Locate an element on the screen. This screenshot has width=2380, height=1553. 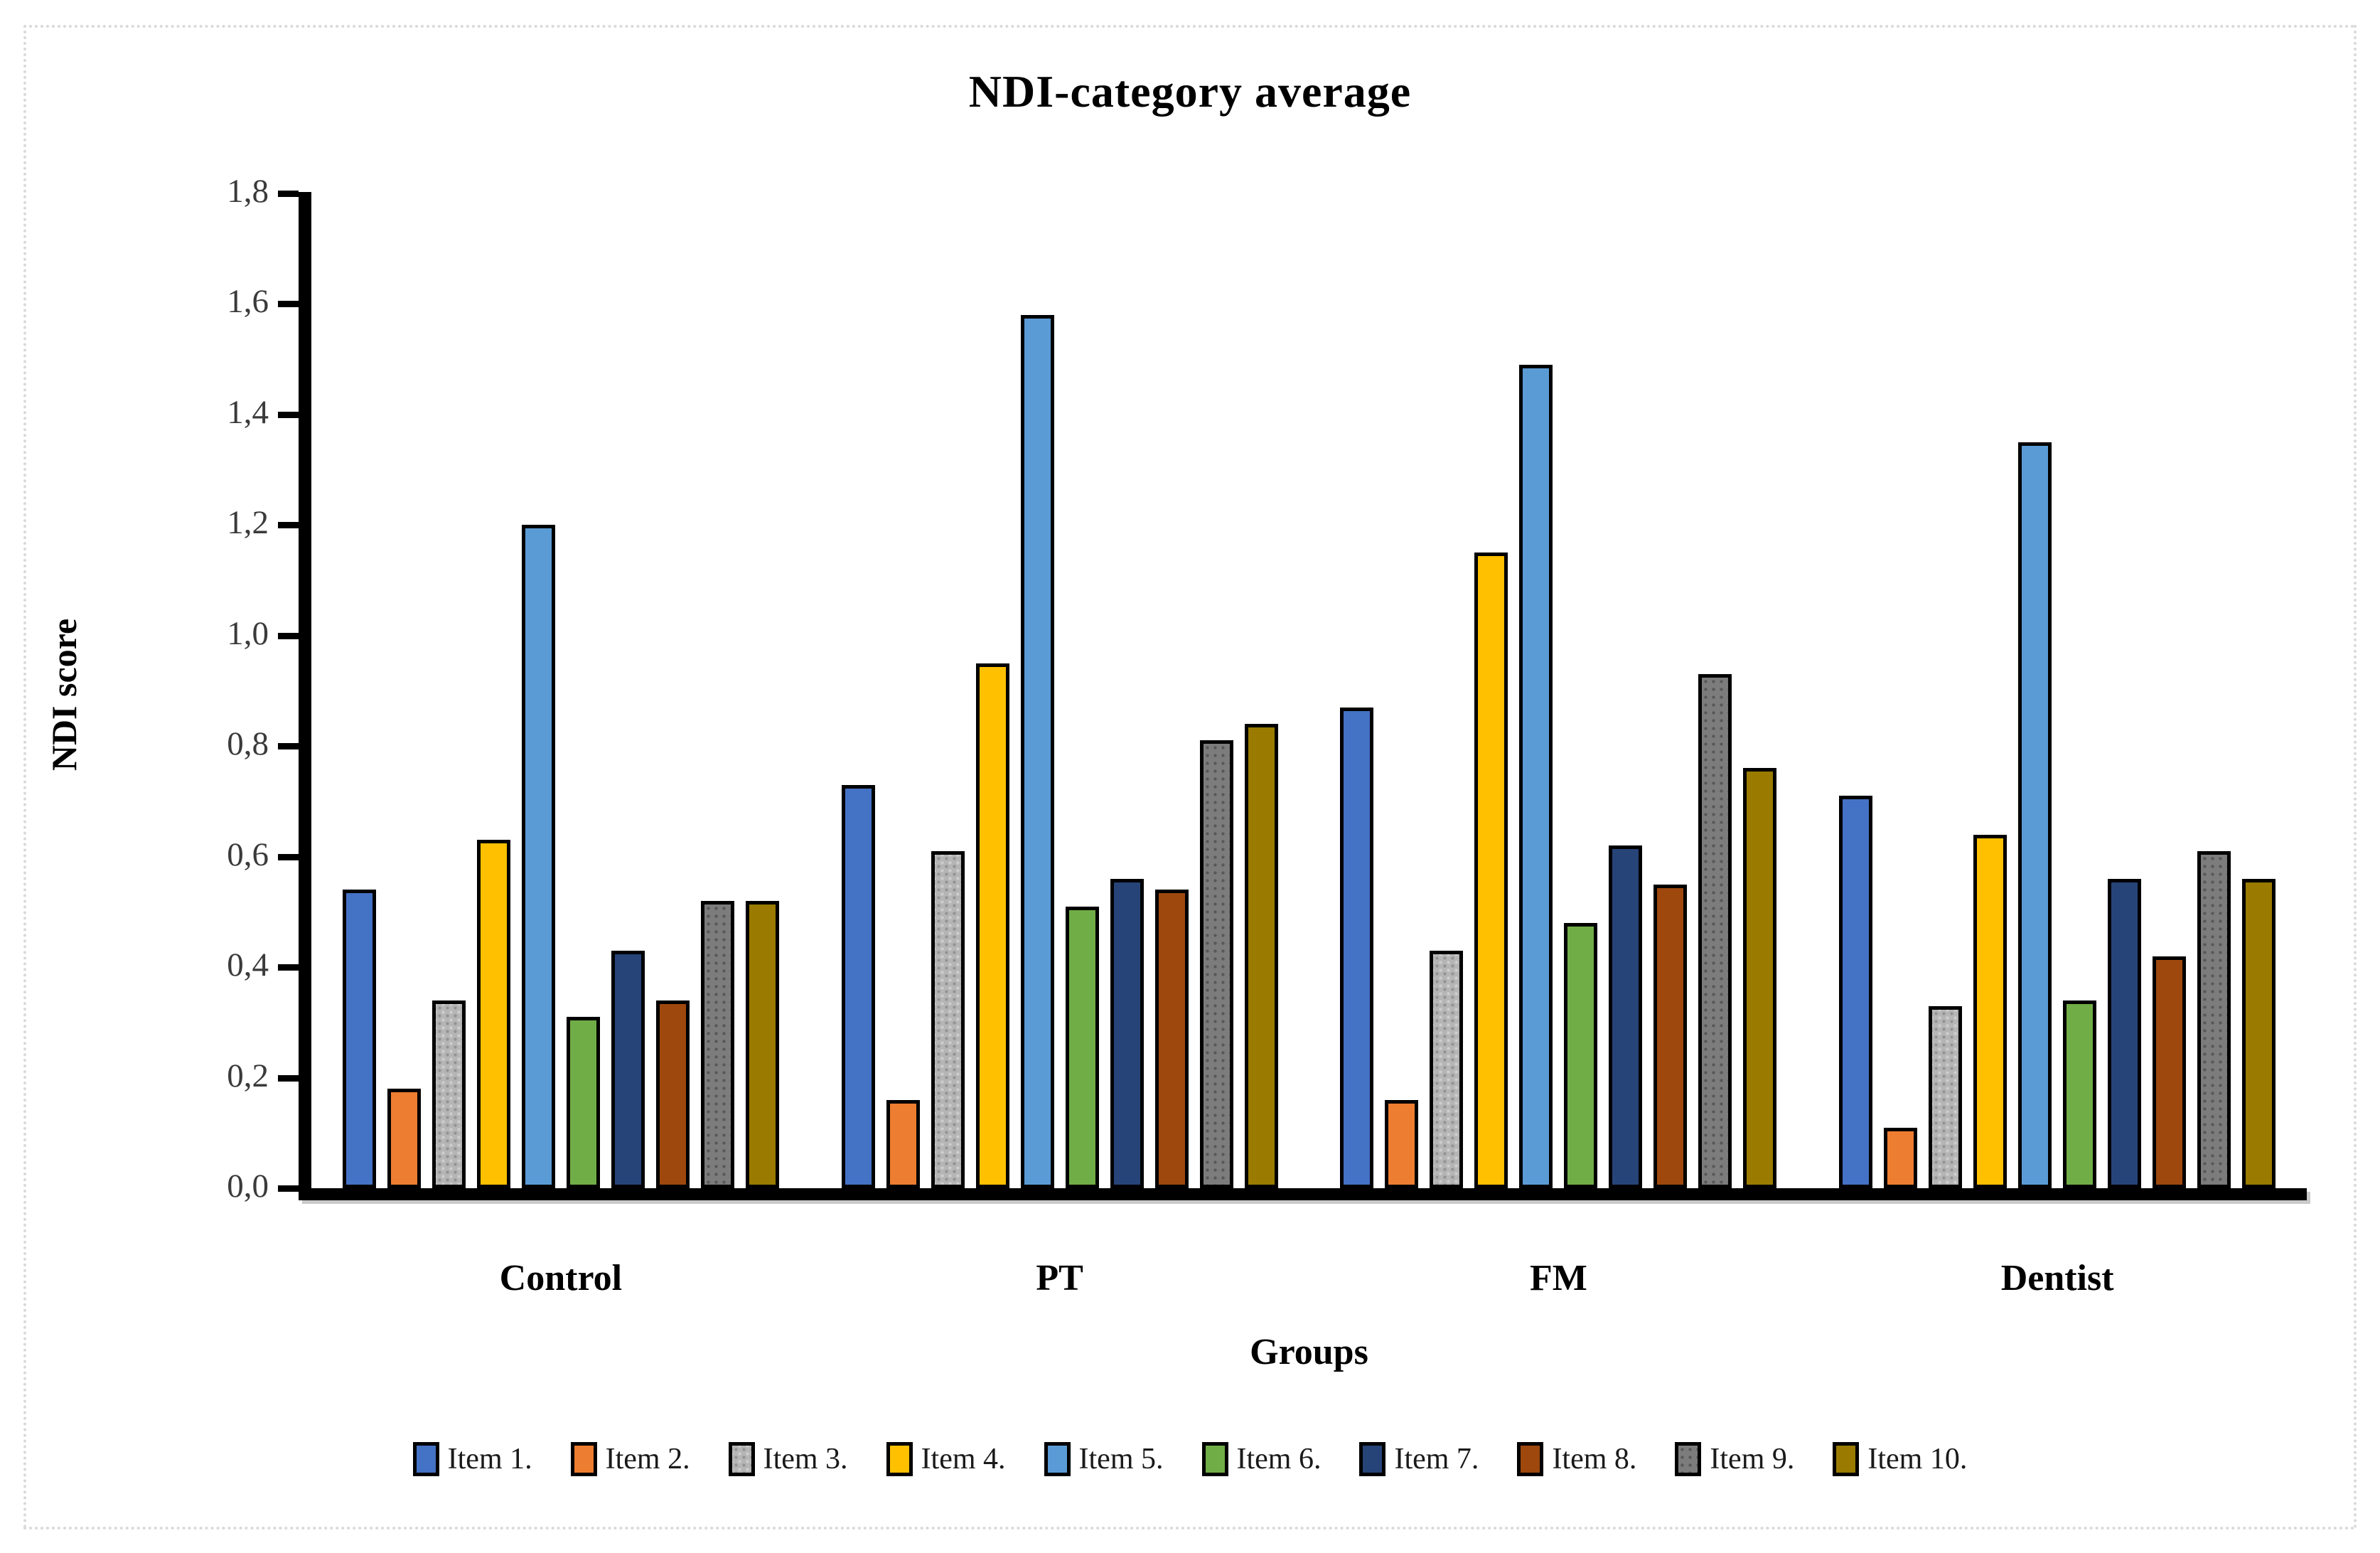
bar-item4-pt is located at coordinates (992, 926).